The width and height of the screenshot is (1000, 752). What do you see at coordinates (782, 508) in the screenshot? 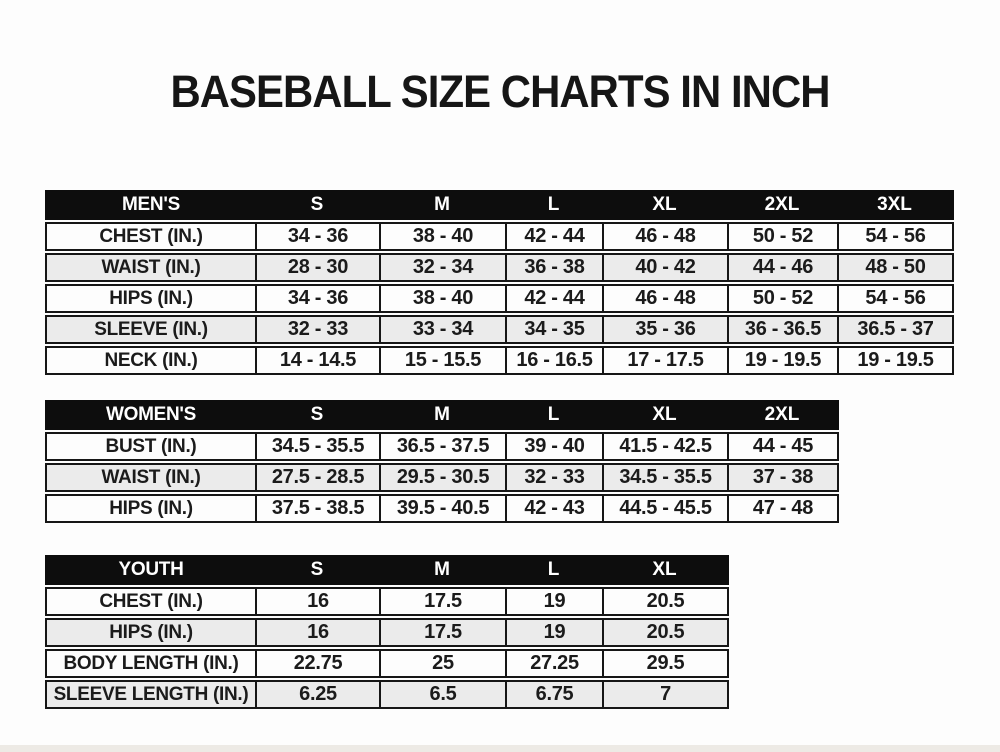
I see `measurement-value: 47 - 48` at bounding box center [782, 508].